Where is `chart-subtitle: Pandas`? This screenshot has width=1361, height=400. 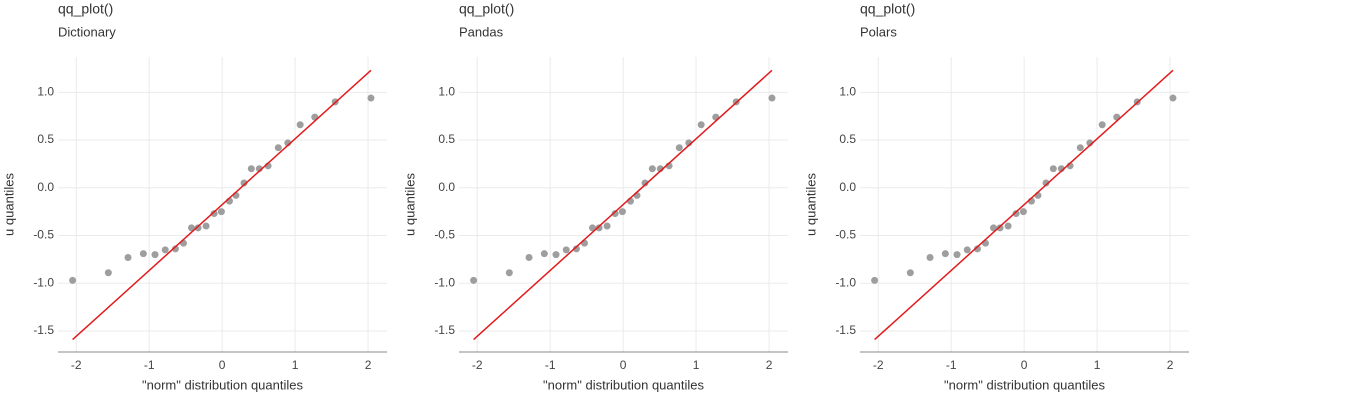 chart-subtitle: Pandas is located at coordinates (481, 31).